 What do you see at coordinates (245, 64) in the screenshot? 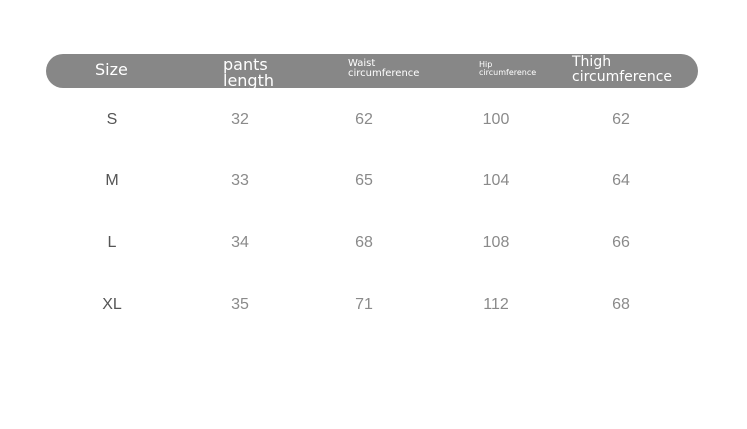
I see `header-line: pants` at bounding box center [245, 64].